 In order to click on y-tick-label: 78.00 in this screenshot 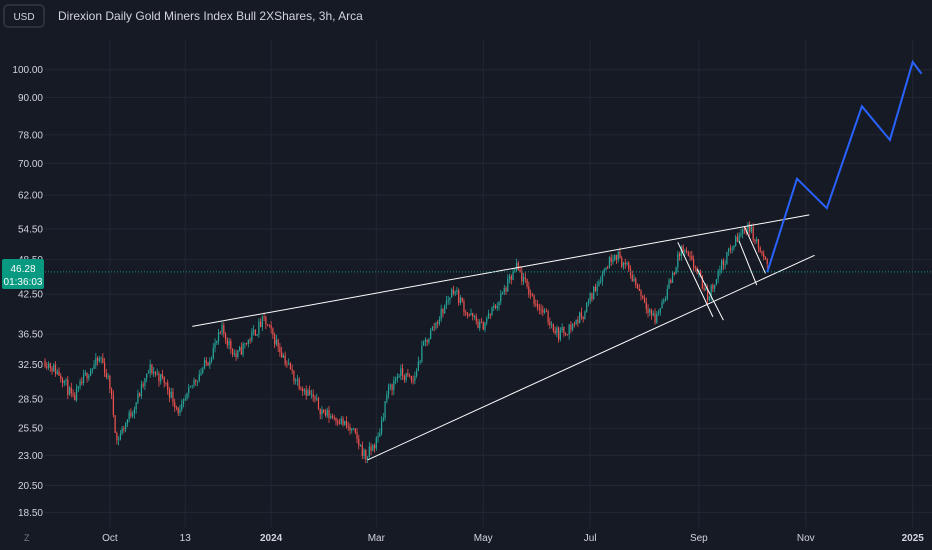, I will do `click(30, 135)`.